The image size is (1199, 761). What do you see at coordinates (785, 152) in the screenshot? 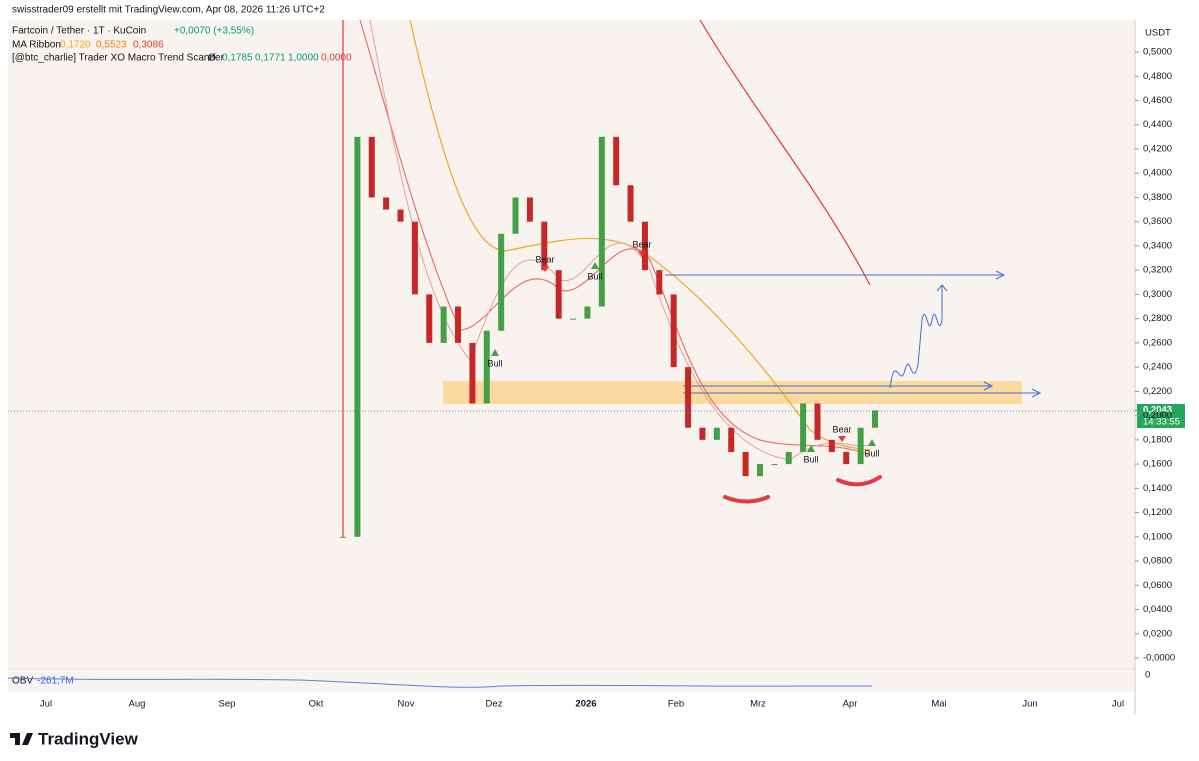
I see `ma-long` at bounding box center [785, 152].